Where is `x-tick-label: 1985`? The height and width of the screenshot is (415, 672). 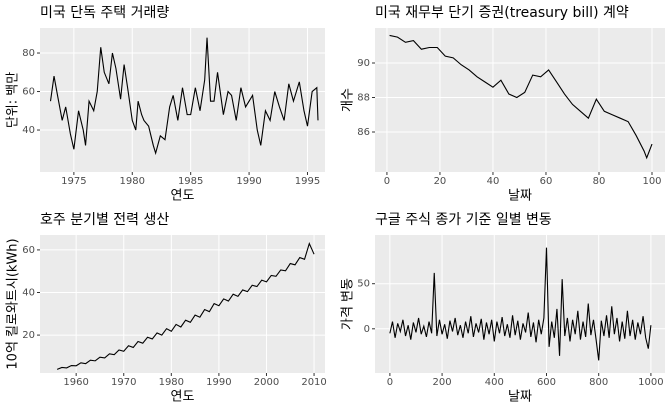
x-tick-label: 1985 is located at coordinates (190, 181).